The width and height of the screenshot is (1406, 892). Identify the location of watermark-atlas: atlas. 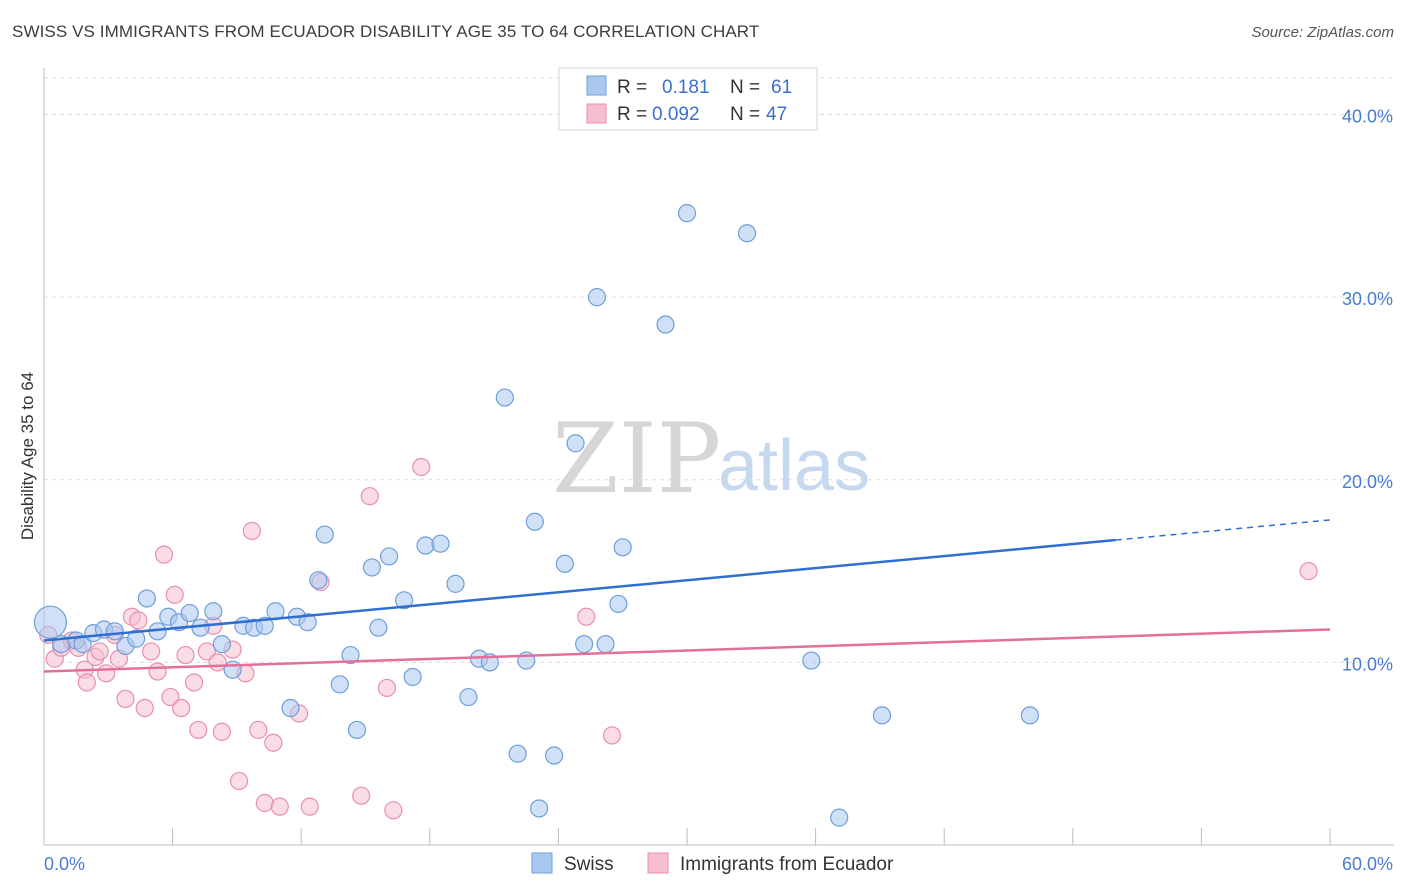
(794, 466).